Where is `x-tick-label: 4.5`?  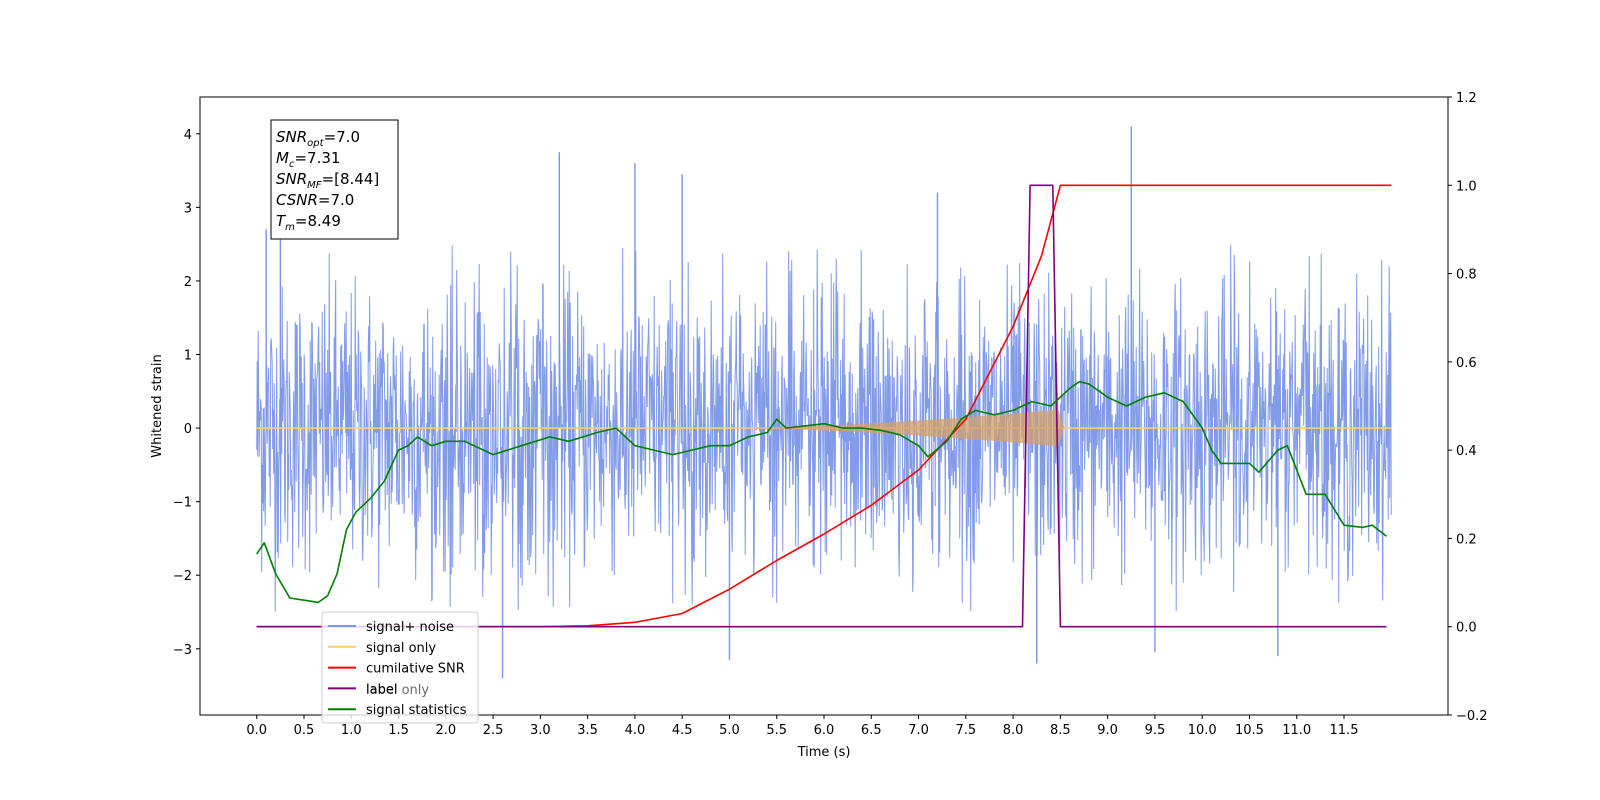
x-tick-label: 4.5 is located at coordinates (682, 730).